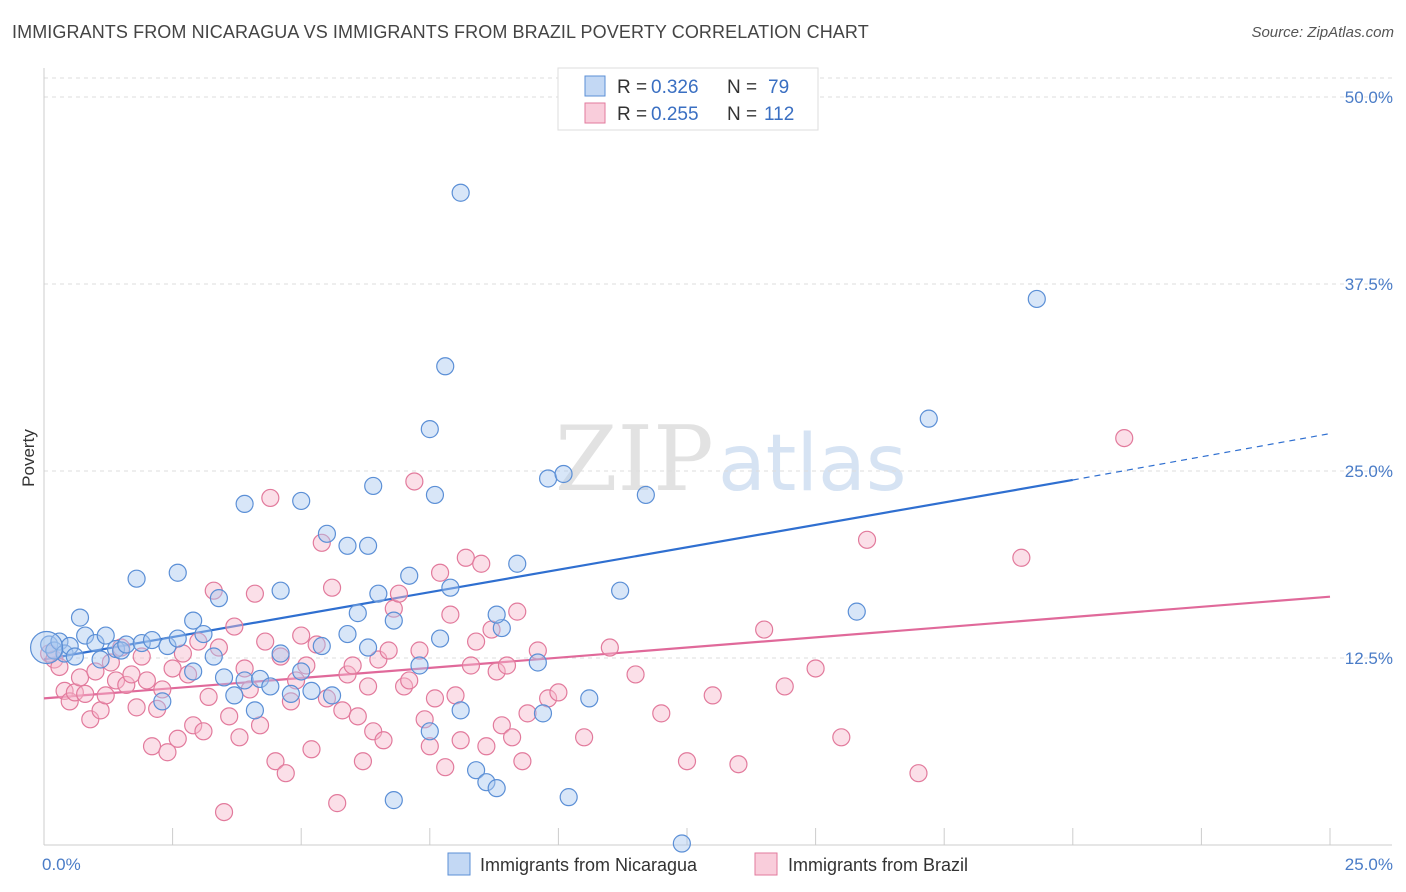 The image size is (1406, 892). What do you see at coordinates (778, 87) in the screenshot?
I see `legend-n-value-nicaragua: 79` at bounding box center [778, 87].